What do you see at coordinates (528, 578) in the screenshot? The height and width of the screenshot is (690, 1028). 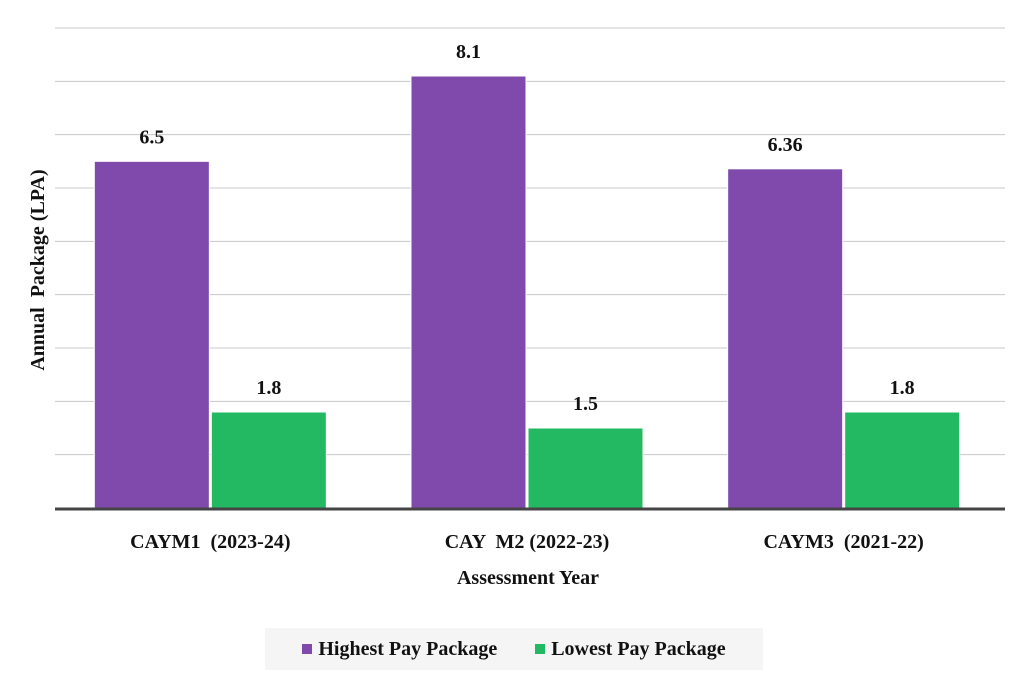 I see `x-axis-title: Assessment Year` at bounding box center [528, 578].